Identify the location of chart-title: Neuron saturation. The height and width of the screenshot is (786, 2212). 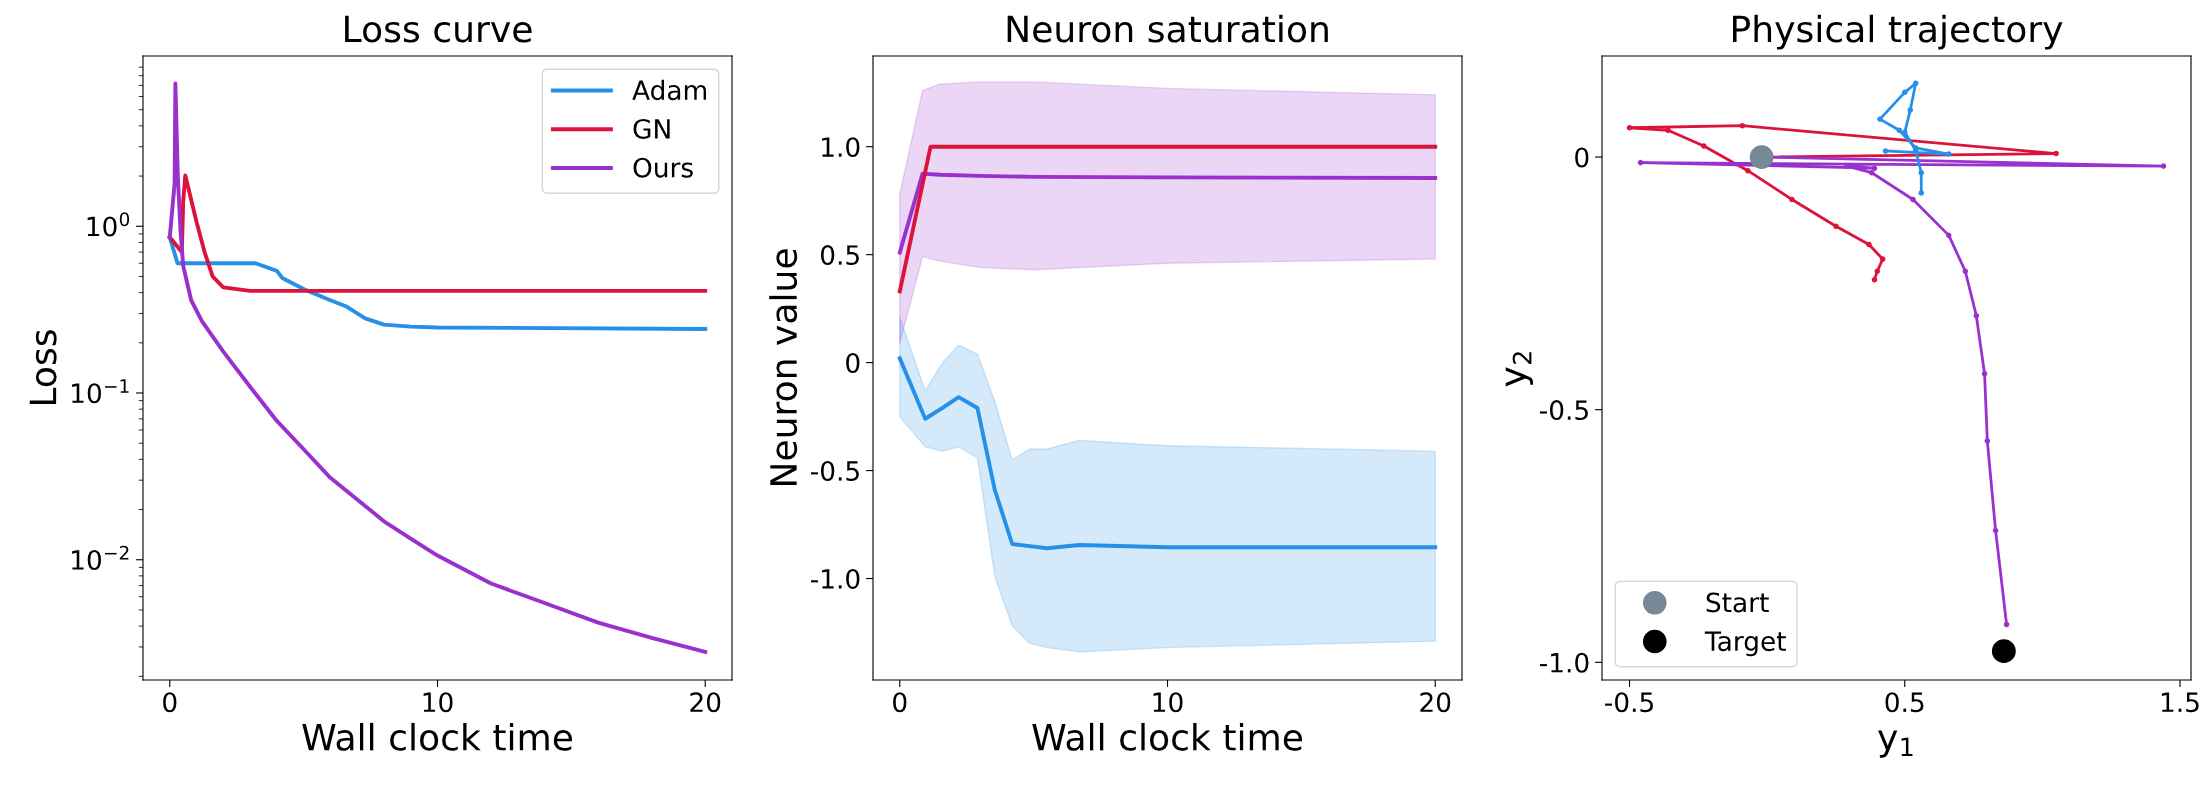
(1167, 28).